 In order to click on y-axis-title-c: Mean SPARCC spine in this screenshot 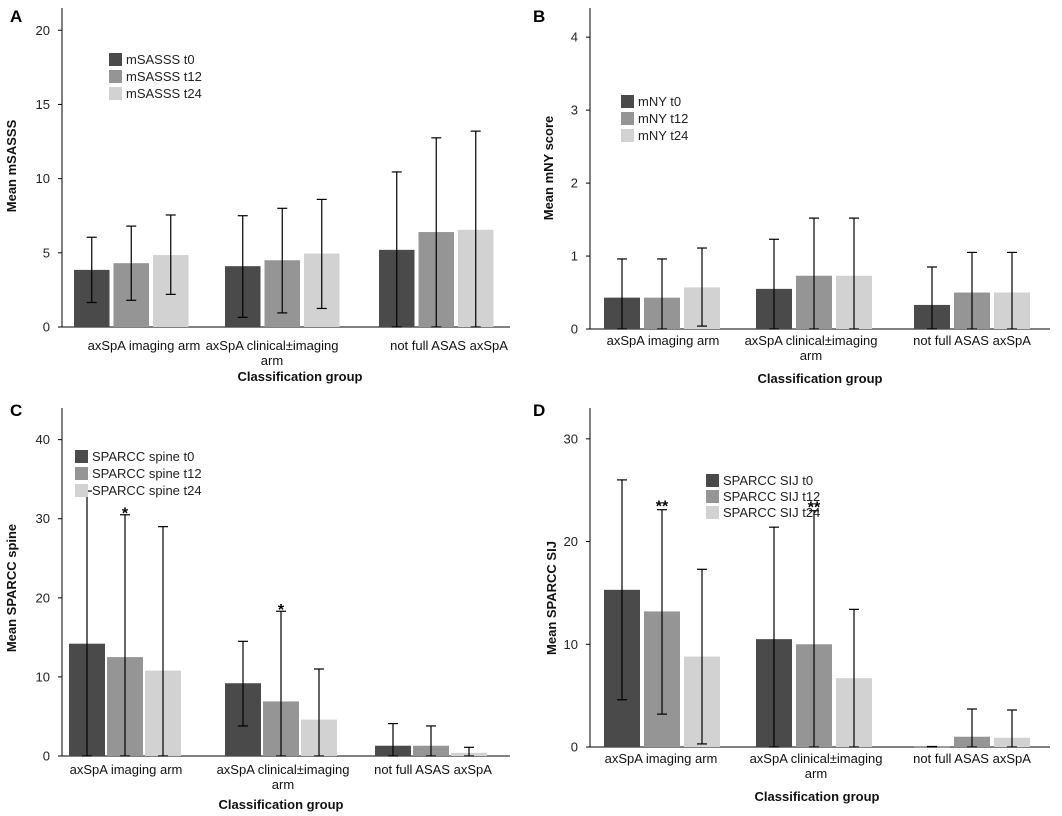, I will do `click(11, 588)`.